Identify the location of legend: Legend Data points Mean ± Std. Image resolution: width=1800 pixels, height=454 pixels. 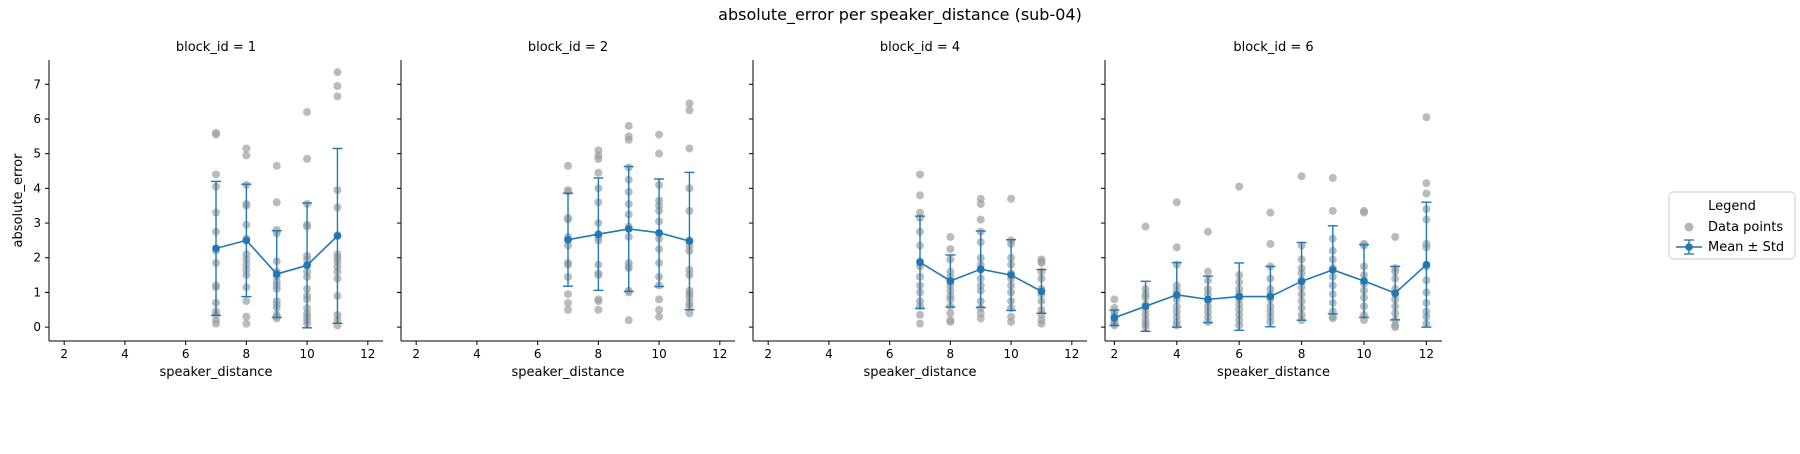
(1732, 225).